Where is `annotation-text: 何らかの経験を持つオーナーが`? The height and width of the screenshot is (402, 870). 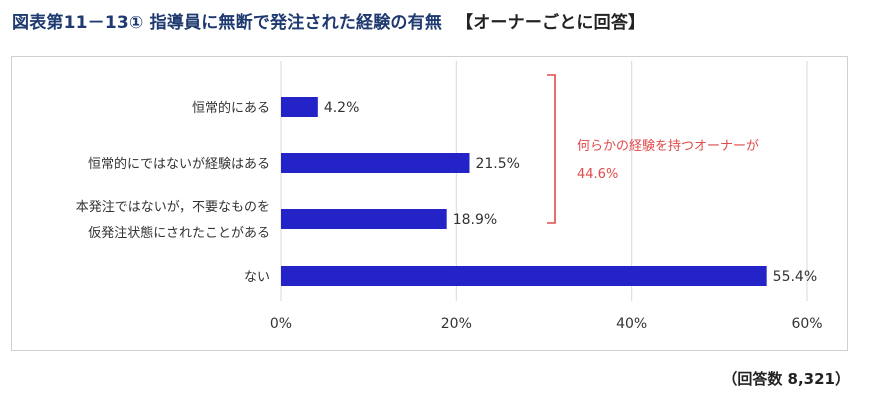
annotation-text: 何らかの経験を持つオーナーが is located at coordinates (668, 146).